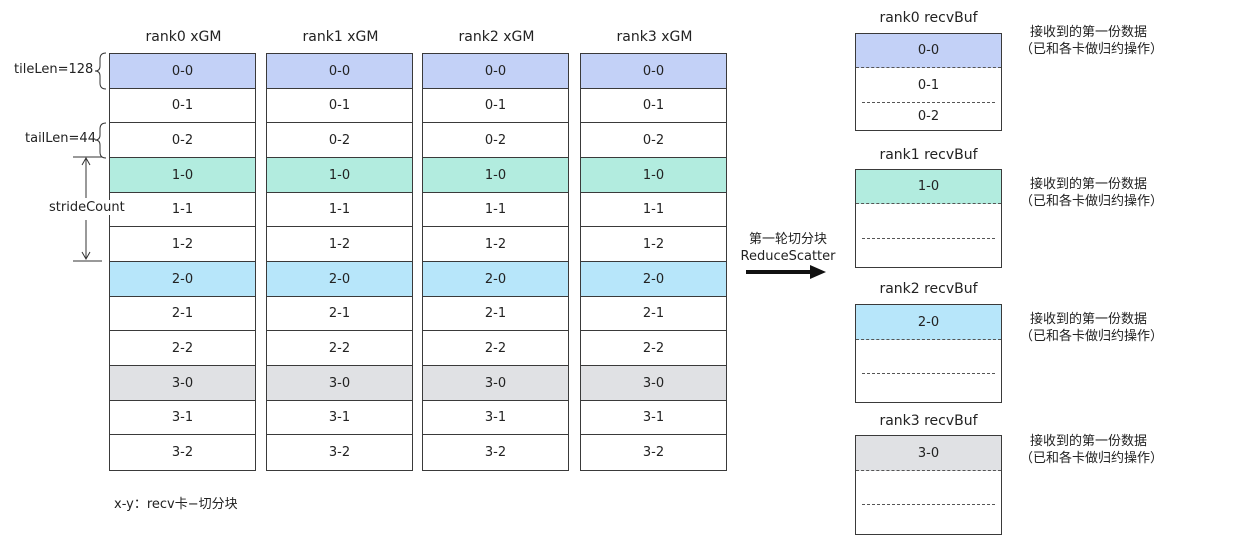 This screenshot has height=535, width=1236. I want to click on rank1-xgm-column: 0-0 0-1 0-2 1-0 1-1 1-2 2-0 2-1 2-2 3-0 3-1 3-2, so click(339, 262).